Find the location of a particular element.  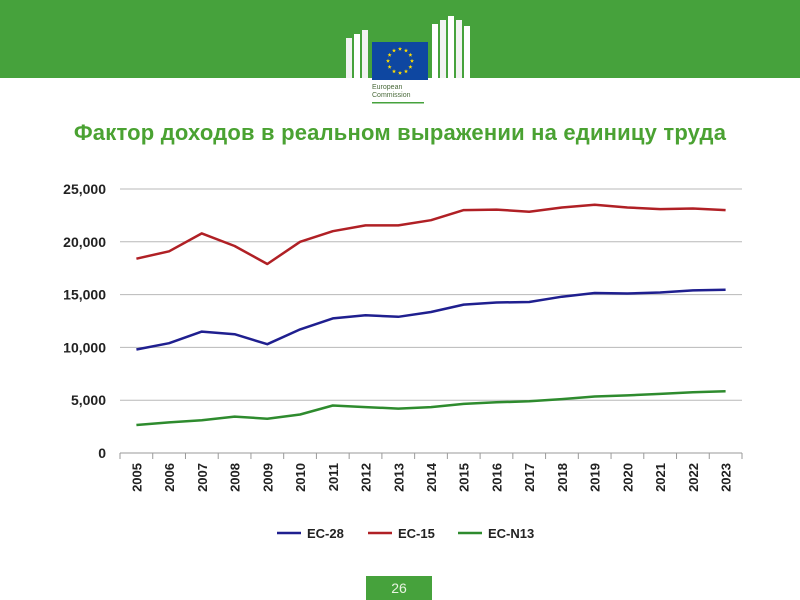

eu-stars-icon is located at coordinates (400, 60).